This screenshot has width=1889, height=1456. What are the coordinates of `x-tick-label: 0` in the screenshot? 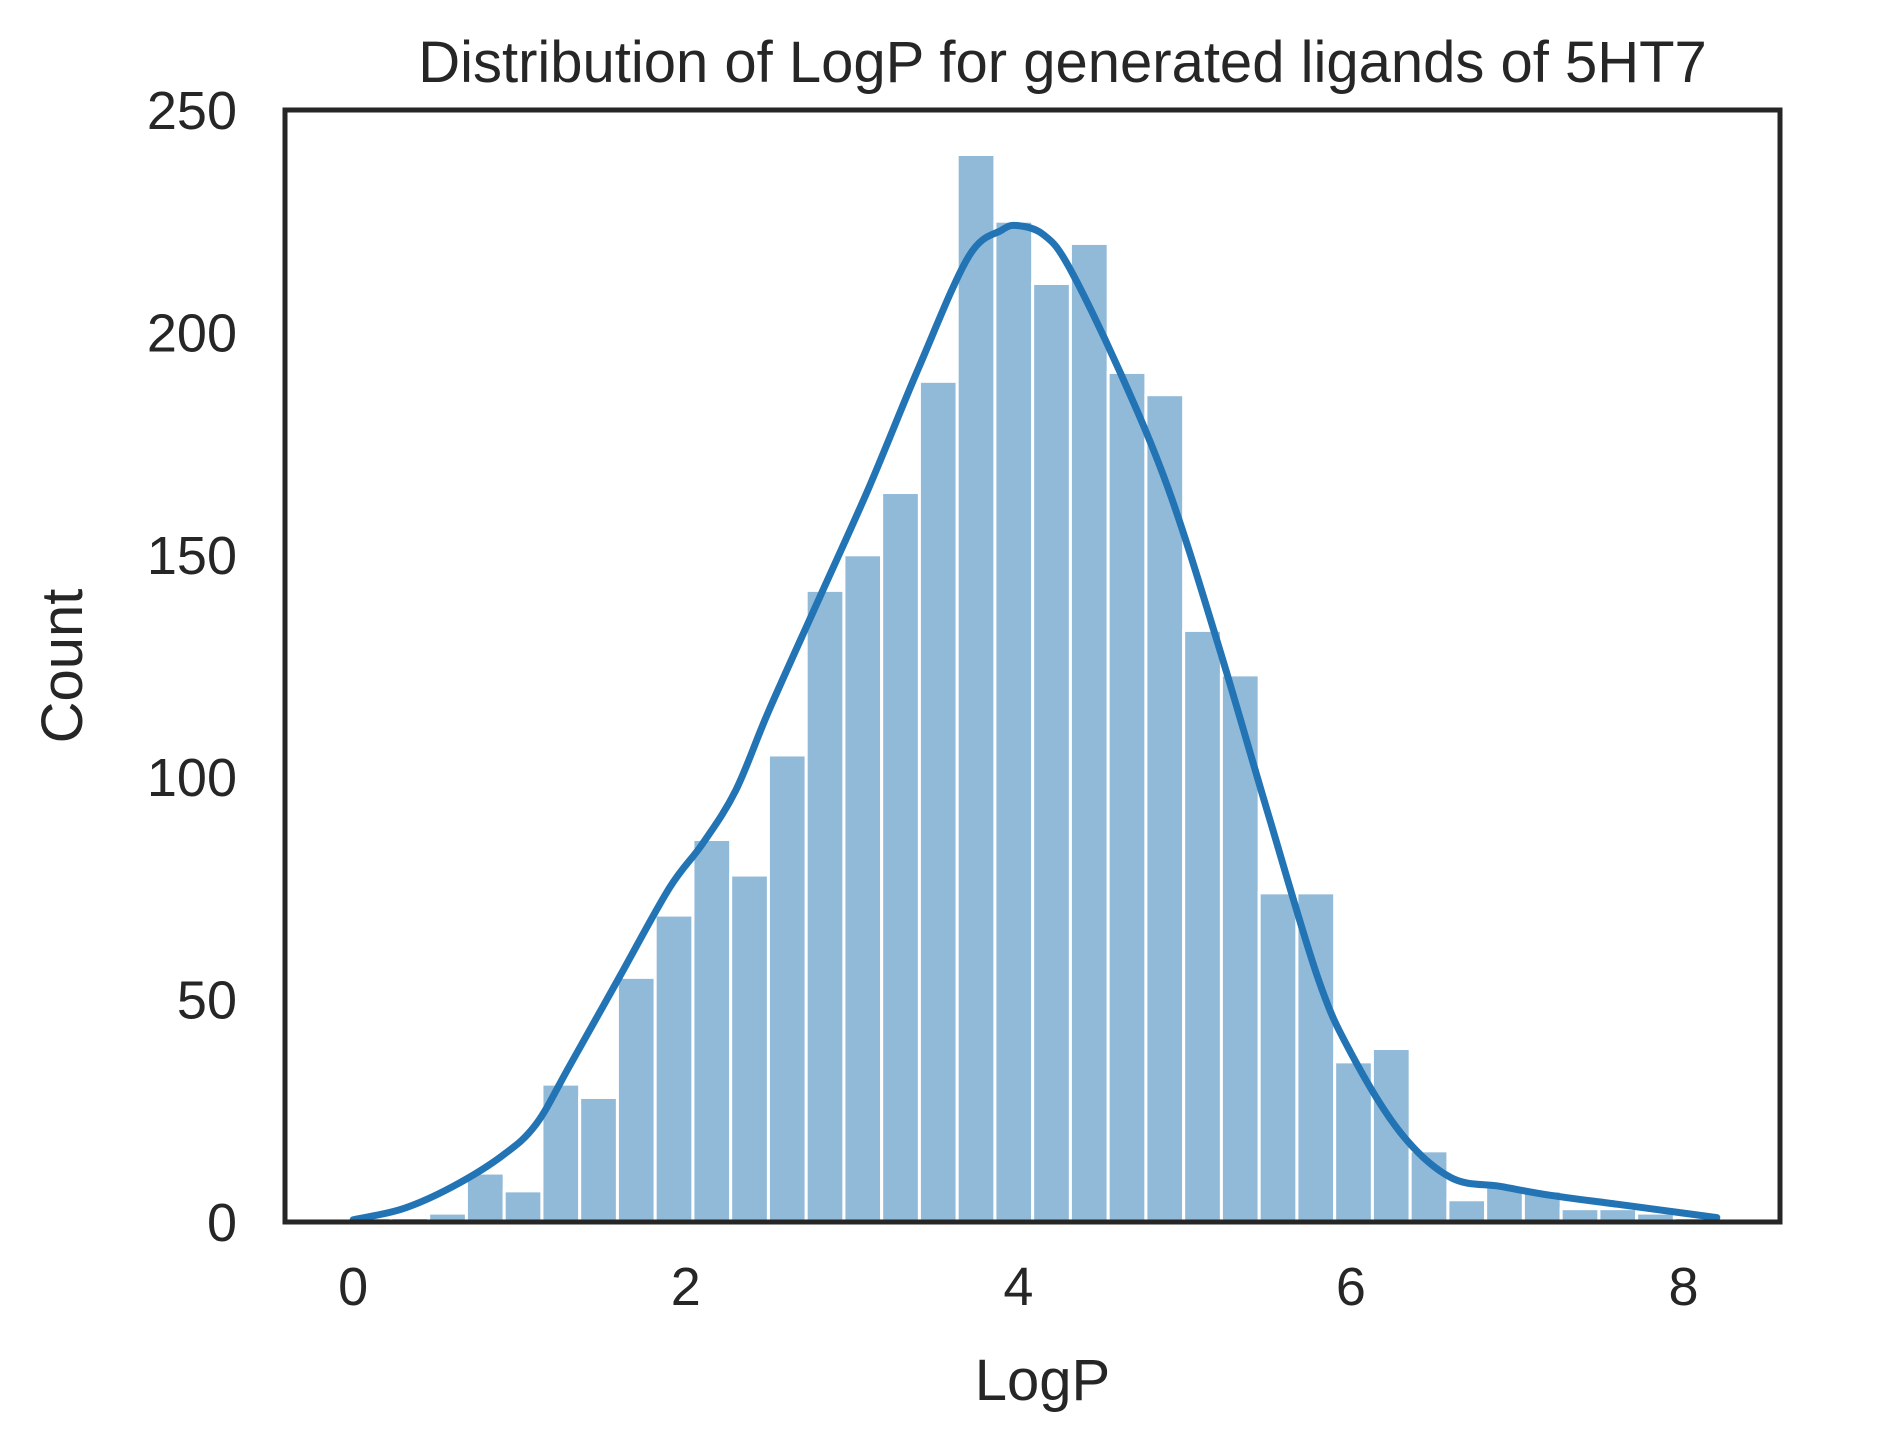 It's located at (353, 1287).